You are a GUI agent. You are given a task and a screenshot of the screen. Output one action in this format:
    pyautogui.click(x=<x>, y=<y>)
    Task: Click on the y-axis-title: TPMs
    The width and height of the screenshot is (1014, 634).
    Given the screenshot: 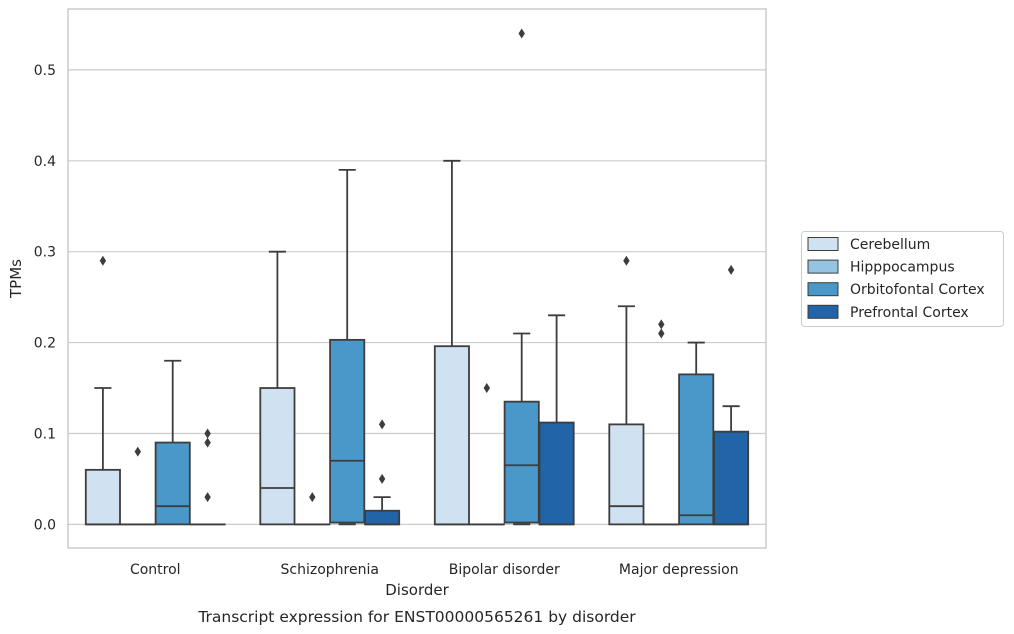 What is the action you would take?
    pyautogui.click(x=16, y=279)
    